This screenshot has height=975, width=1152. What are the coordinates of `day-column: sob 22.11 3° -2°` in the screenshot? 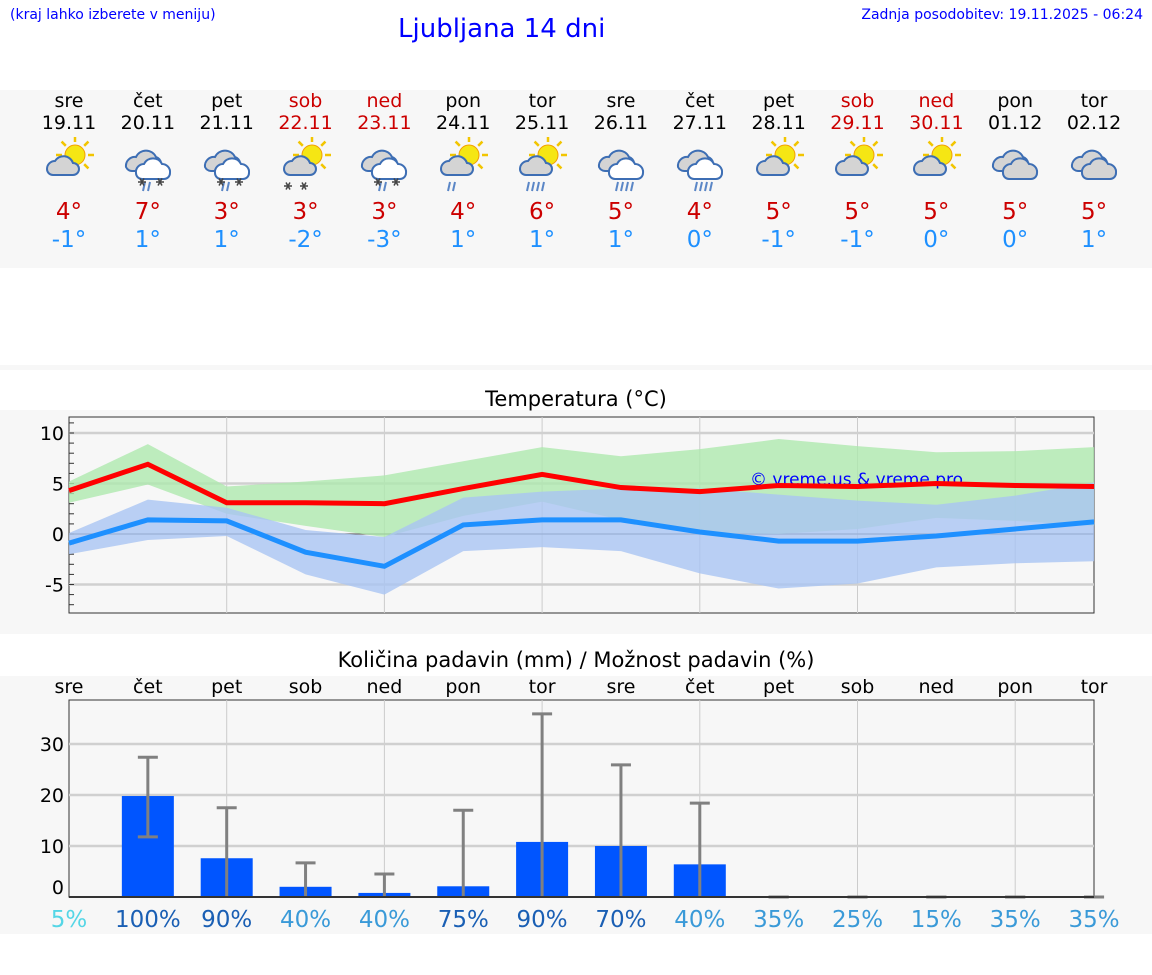 It's located at (306, 172).